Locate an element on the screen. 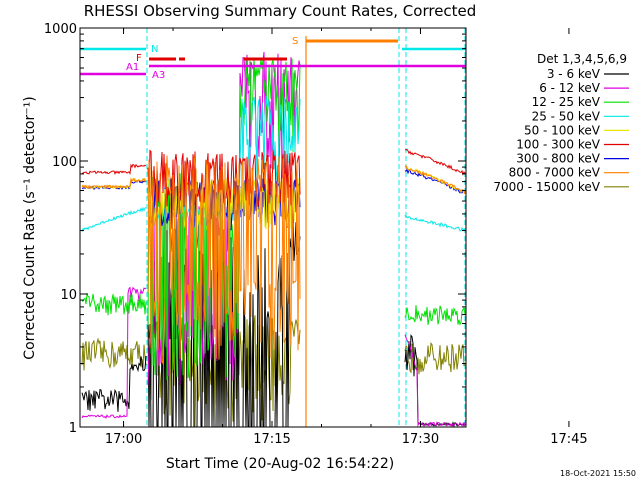 This screenshot has width=640, height=480. legend-label: 100 - 300 keV is located at coordinates (558, 145).